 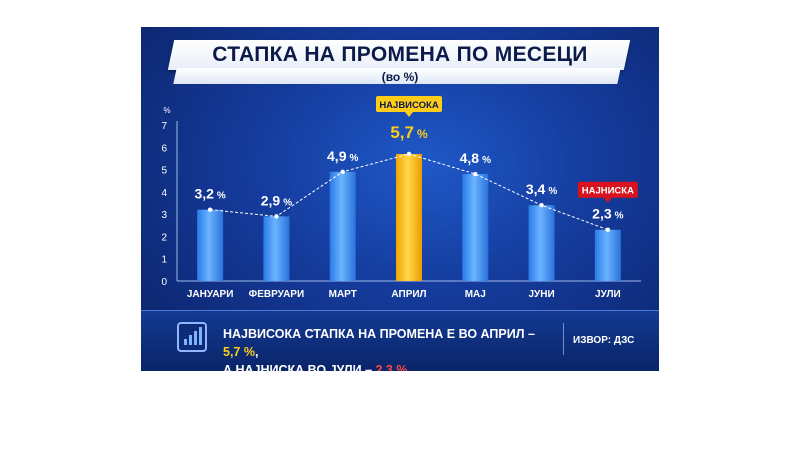 What do you see at coordinates (164, 237) in the screenshot?
I see `y-tick-label: 2` at bounding box center [164, 237].